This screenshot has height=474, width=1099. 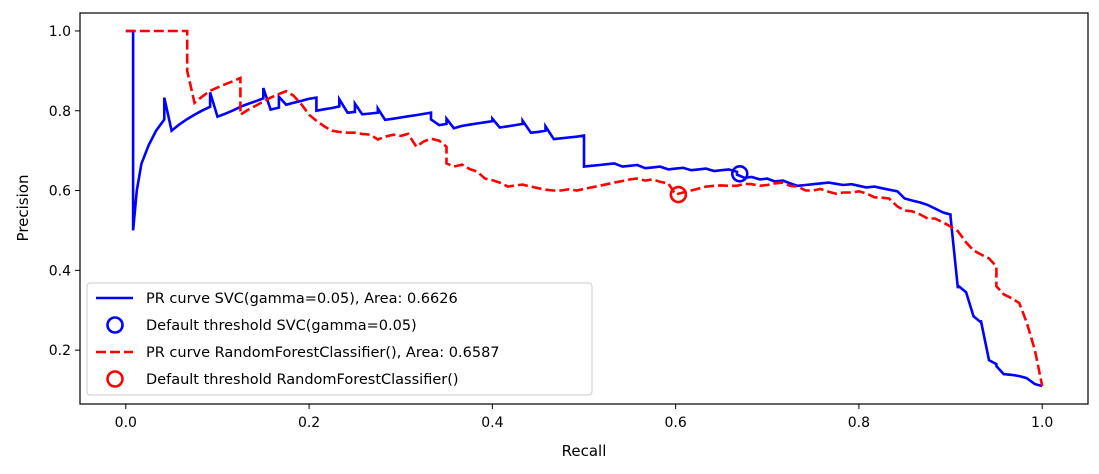 I want to click on x-tick-label: 0.4, so click(x=492, y=423).